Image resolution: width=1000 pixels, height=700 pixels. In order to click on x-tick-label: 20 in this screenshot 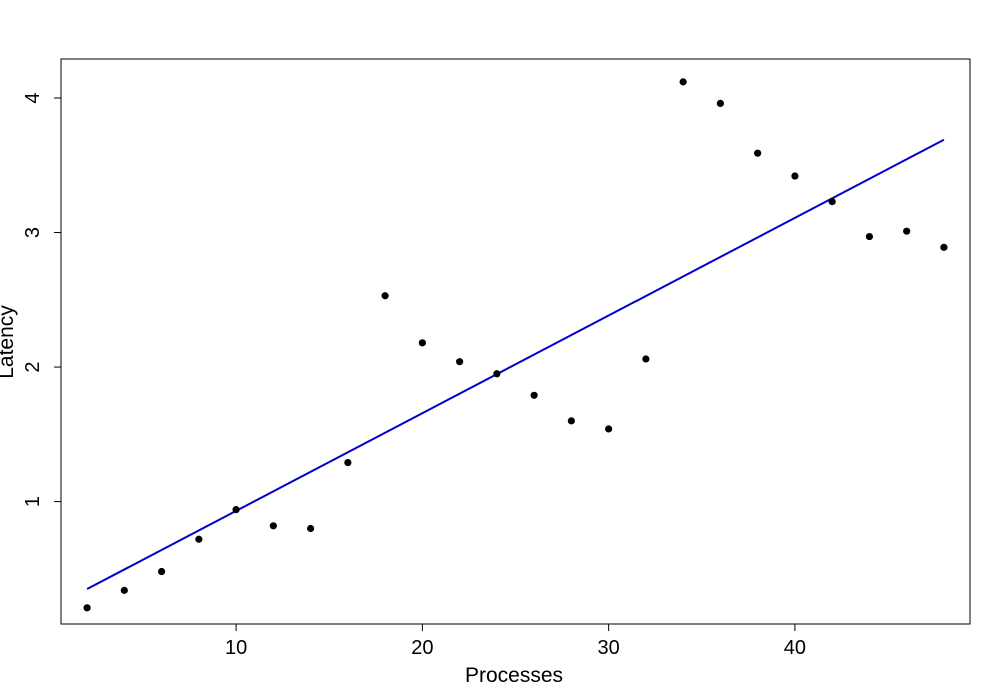, I will do `click(422, 648)`.